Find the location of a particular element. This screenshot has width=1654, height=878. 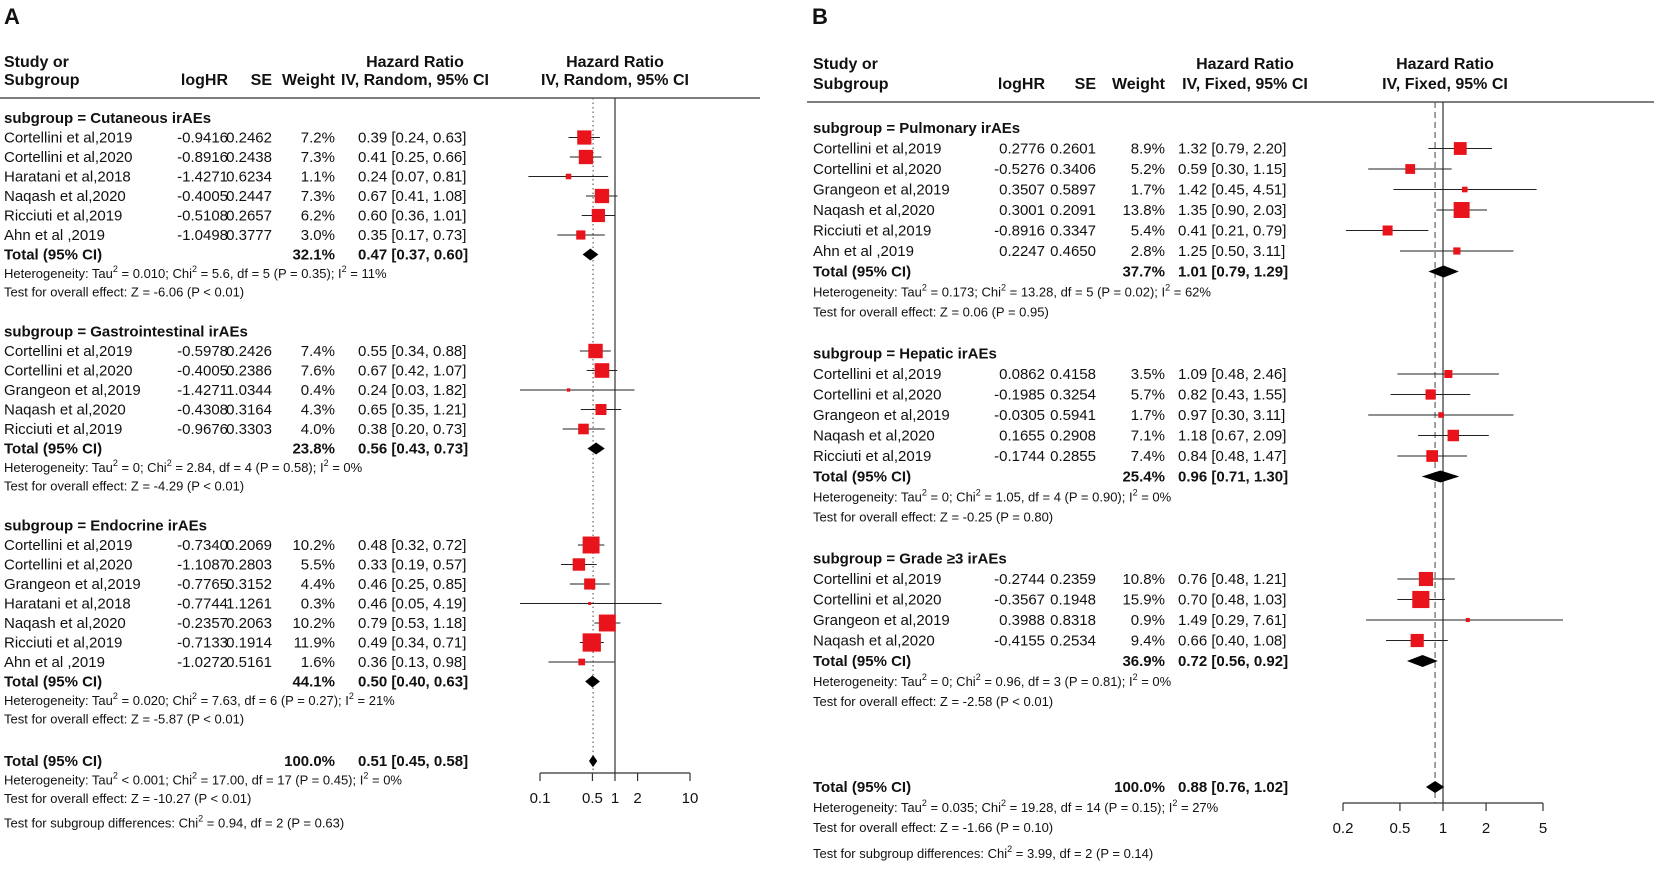

se-value: 0.5941 is located at coordinates (1073, 415).